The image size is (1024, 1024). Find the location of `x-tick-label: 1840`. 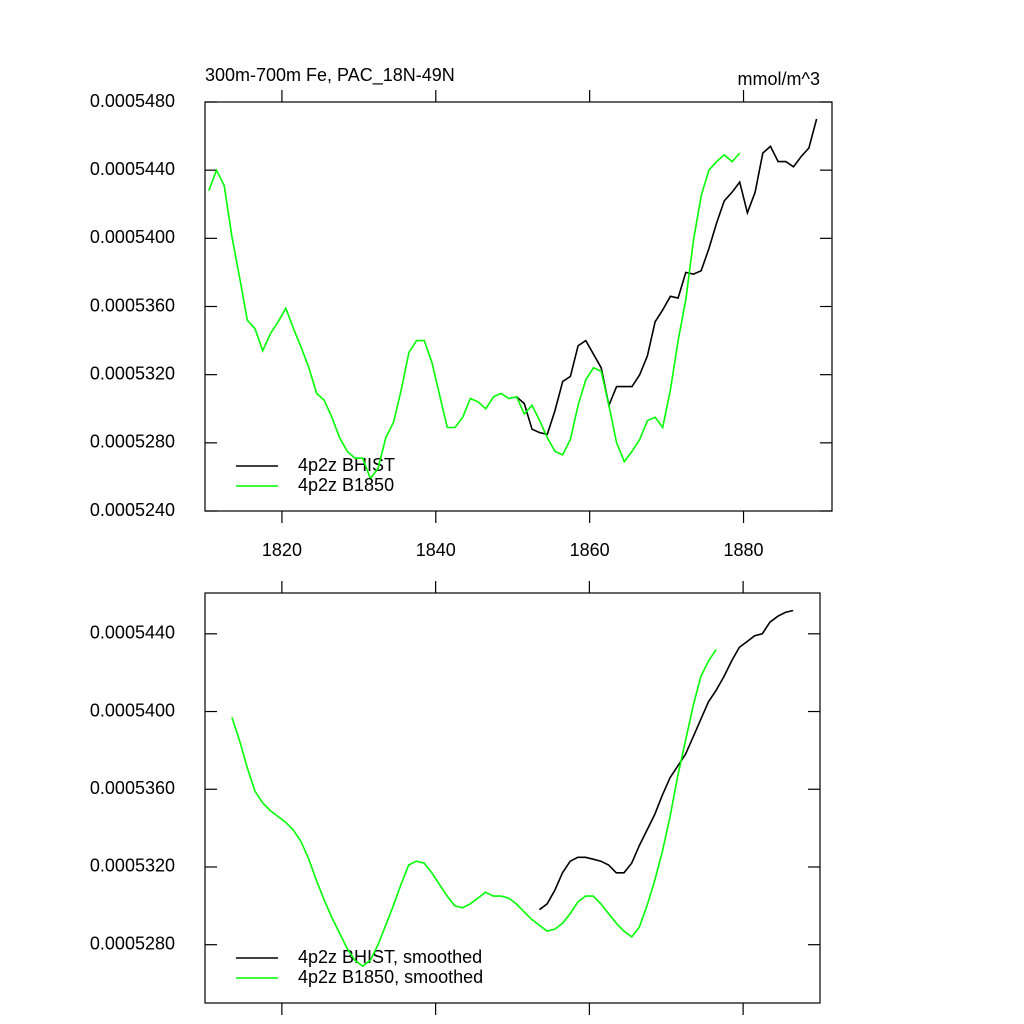

x-tick-label: 1840 is located at coordinates (436, 550).